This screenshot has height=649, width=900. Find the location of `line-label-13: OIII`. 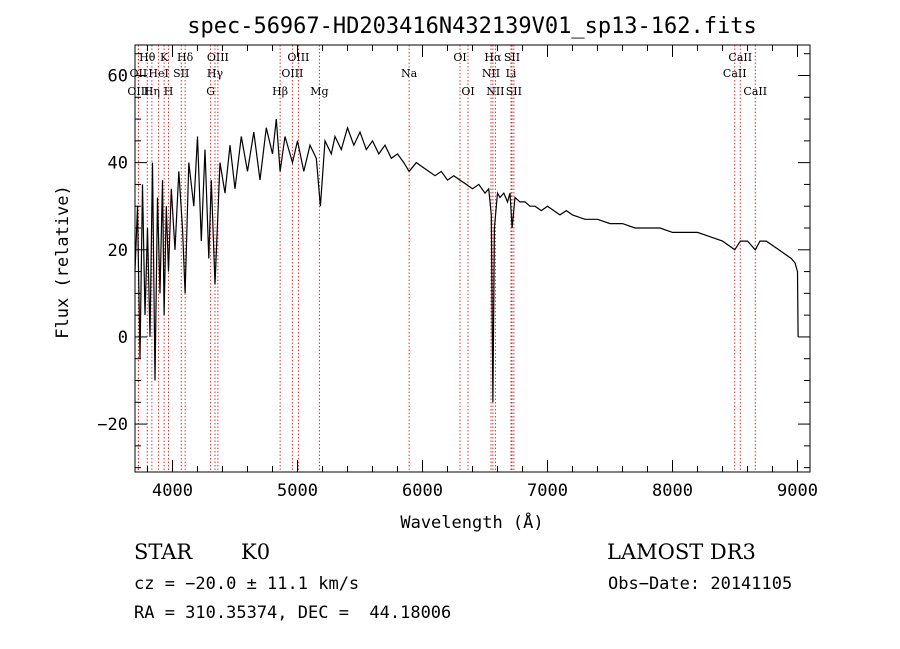

line-label-13: OIII is located at coordinates (292, 73).